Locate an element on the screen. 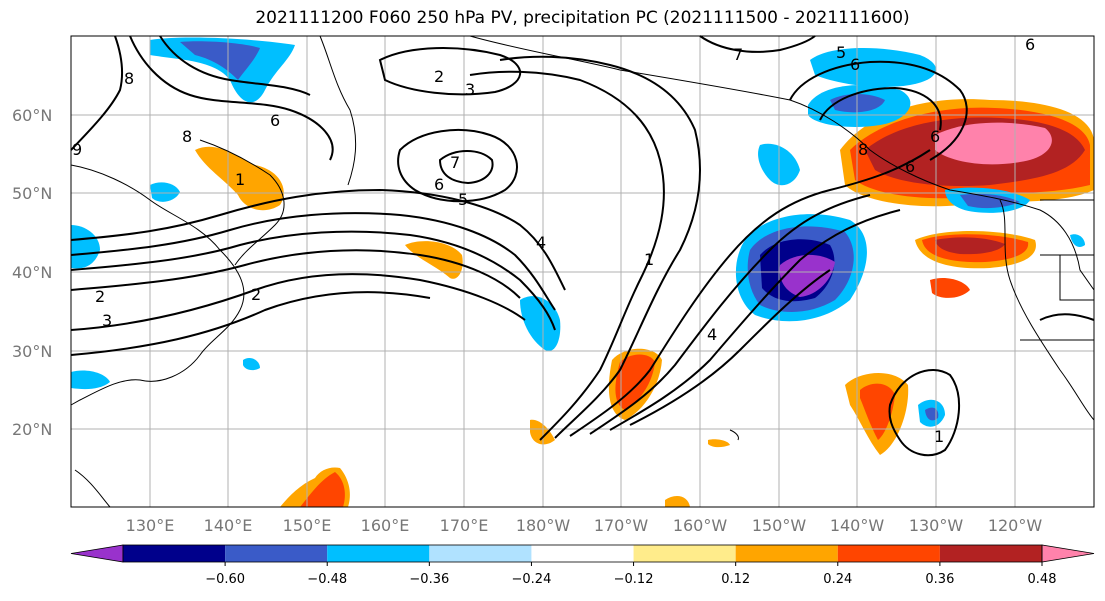 This screenshot has width=1105, height=601. lon-label: 150°E is located at coordinates (307, 525).